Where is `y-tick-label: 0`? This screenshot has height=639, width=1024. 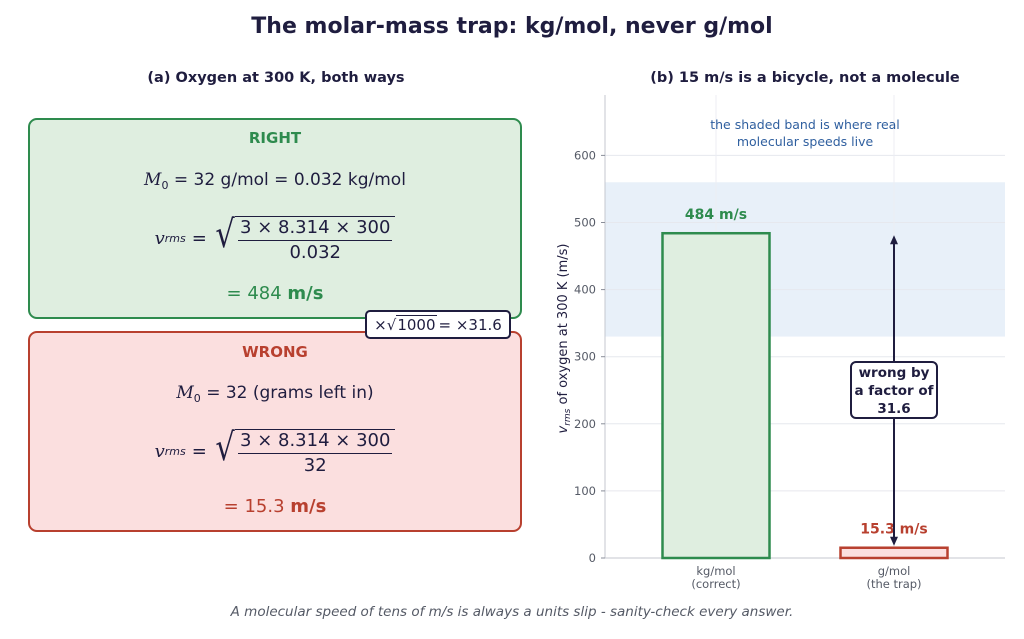 y-tick-label: 0 is located at coordinates (592, 558).